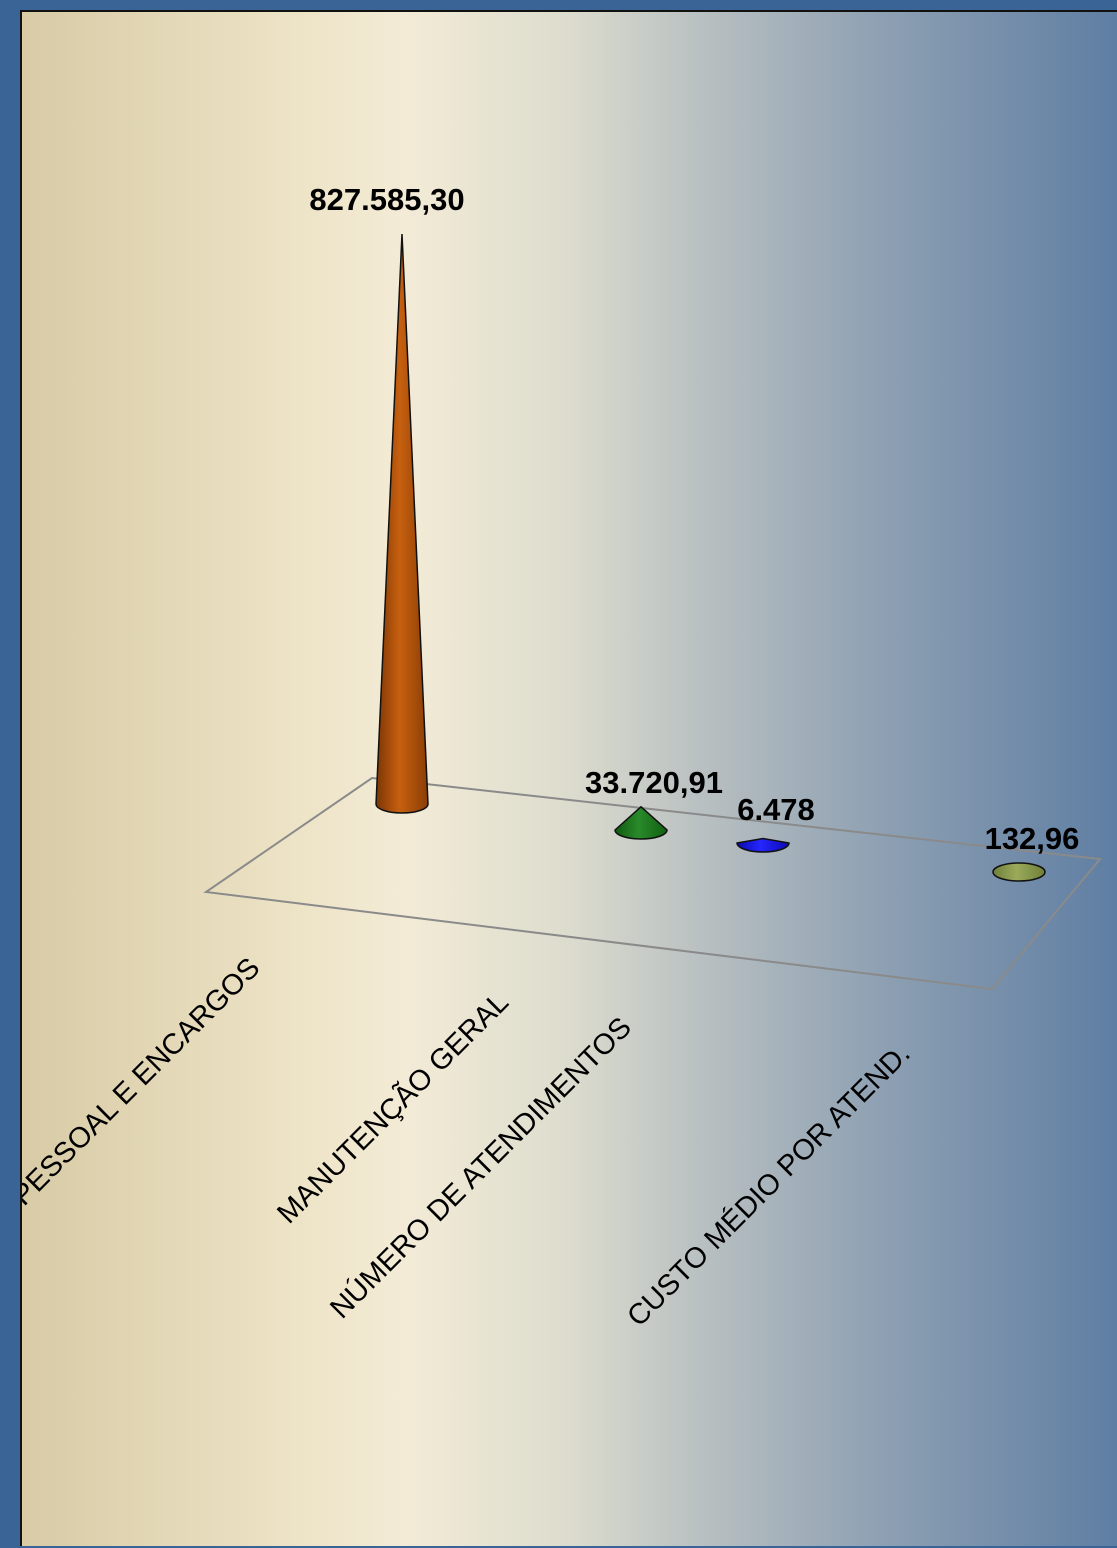 The height and width of the screenshot is (1548, 1117). Describe the element at coordinates (654, 782) in the screenshot. I see `data-label-manutencao-geral: 33.720,91` at that location.